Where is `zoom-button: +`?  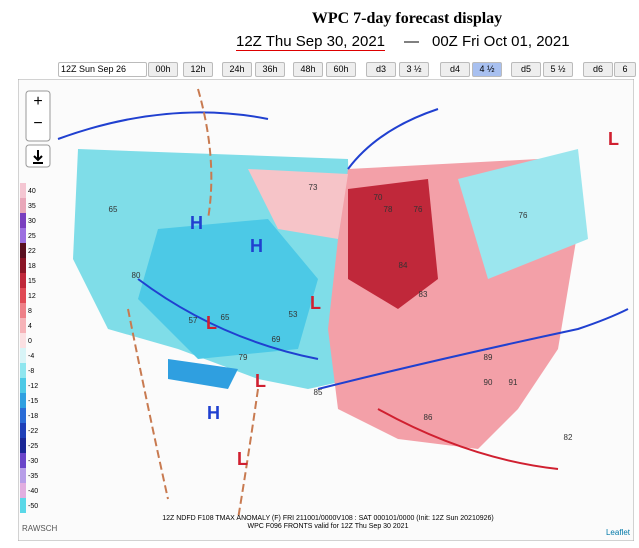 zoom-button: + is located at coordinates (37, 101).